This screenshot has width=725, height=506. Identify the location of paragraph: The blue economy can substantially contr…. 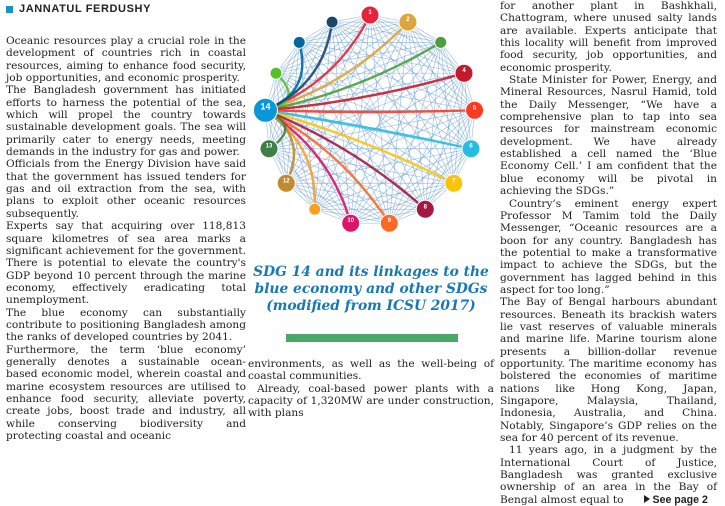
(126, 325).